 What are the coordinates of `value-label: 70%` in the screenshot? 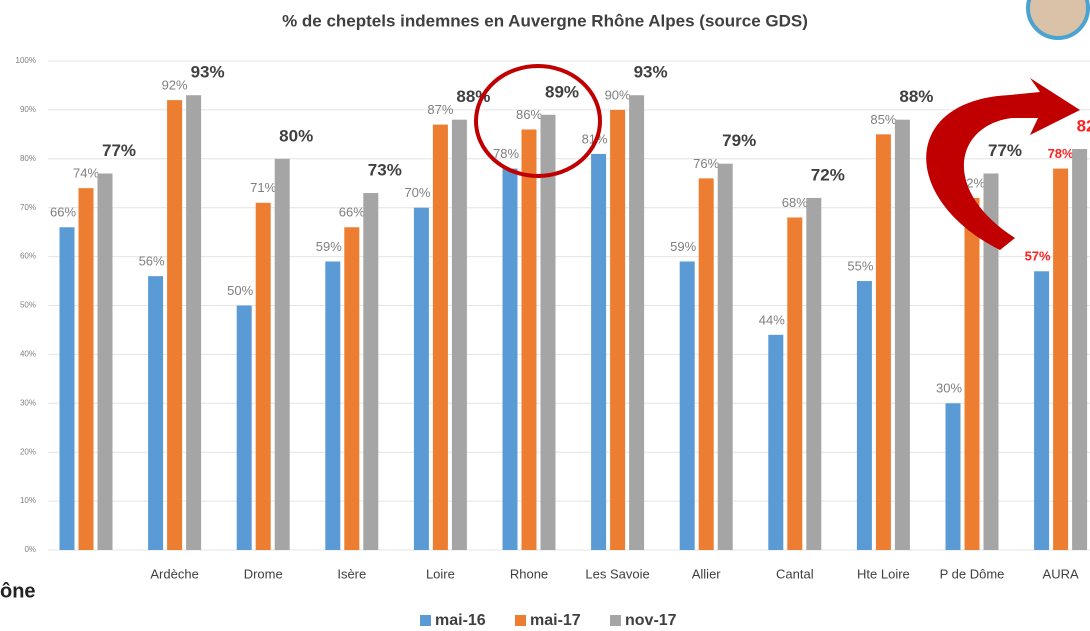 It's located at (417, 192).